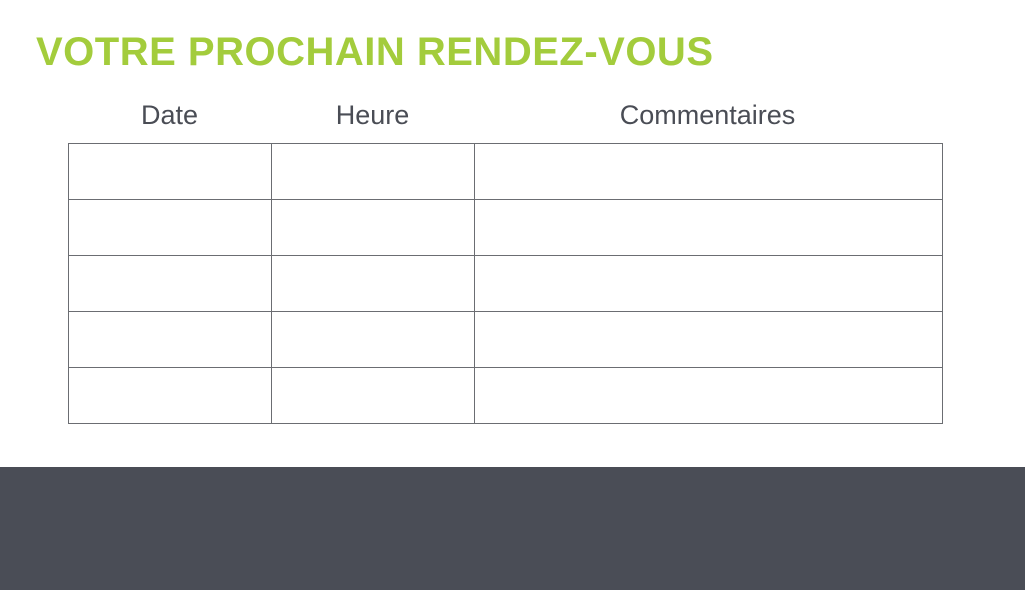 Image resolution: width=1025 pixels, height=590 pixels. What do you see at coordinates (375, 52) in the screenshot?
I see `page-title: VOTRE PROCHAIN RENDEZ-VOUS` at bounding box center [375, 52].